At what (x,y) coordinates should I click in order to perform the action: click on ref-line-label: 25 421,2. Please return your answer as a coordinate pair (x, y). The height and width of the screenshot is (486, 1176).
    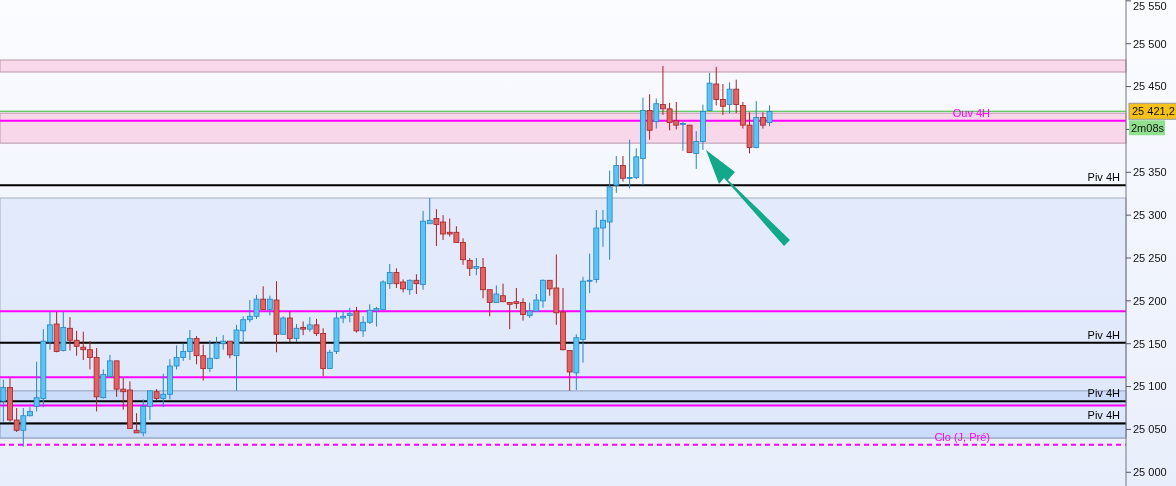
    Looking at the image, I should click on (1153, 111).